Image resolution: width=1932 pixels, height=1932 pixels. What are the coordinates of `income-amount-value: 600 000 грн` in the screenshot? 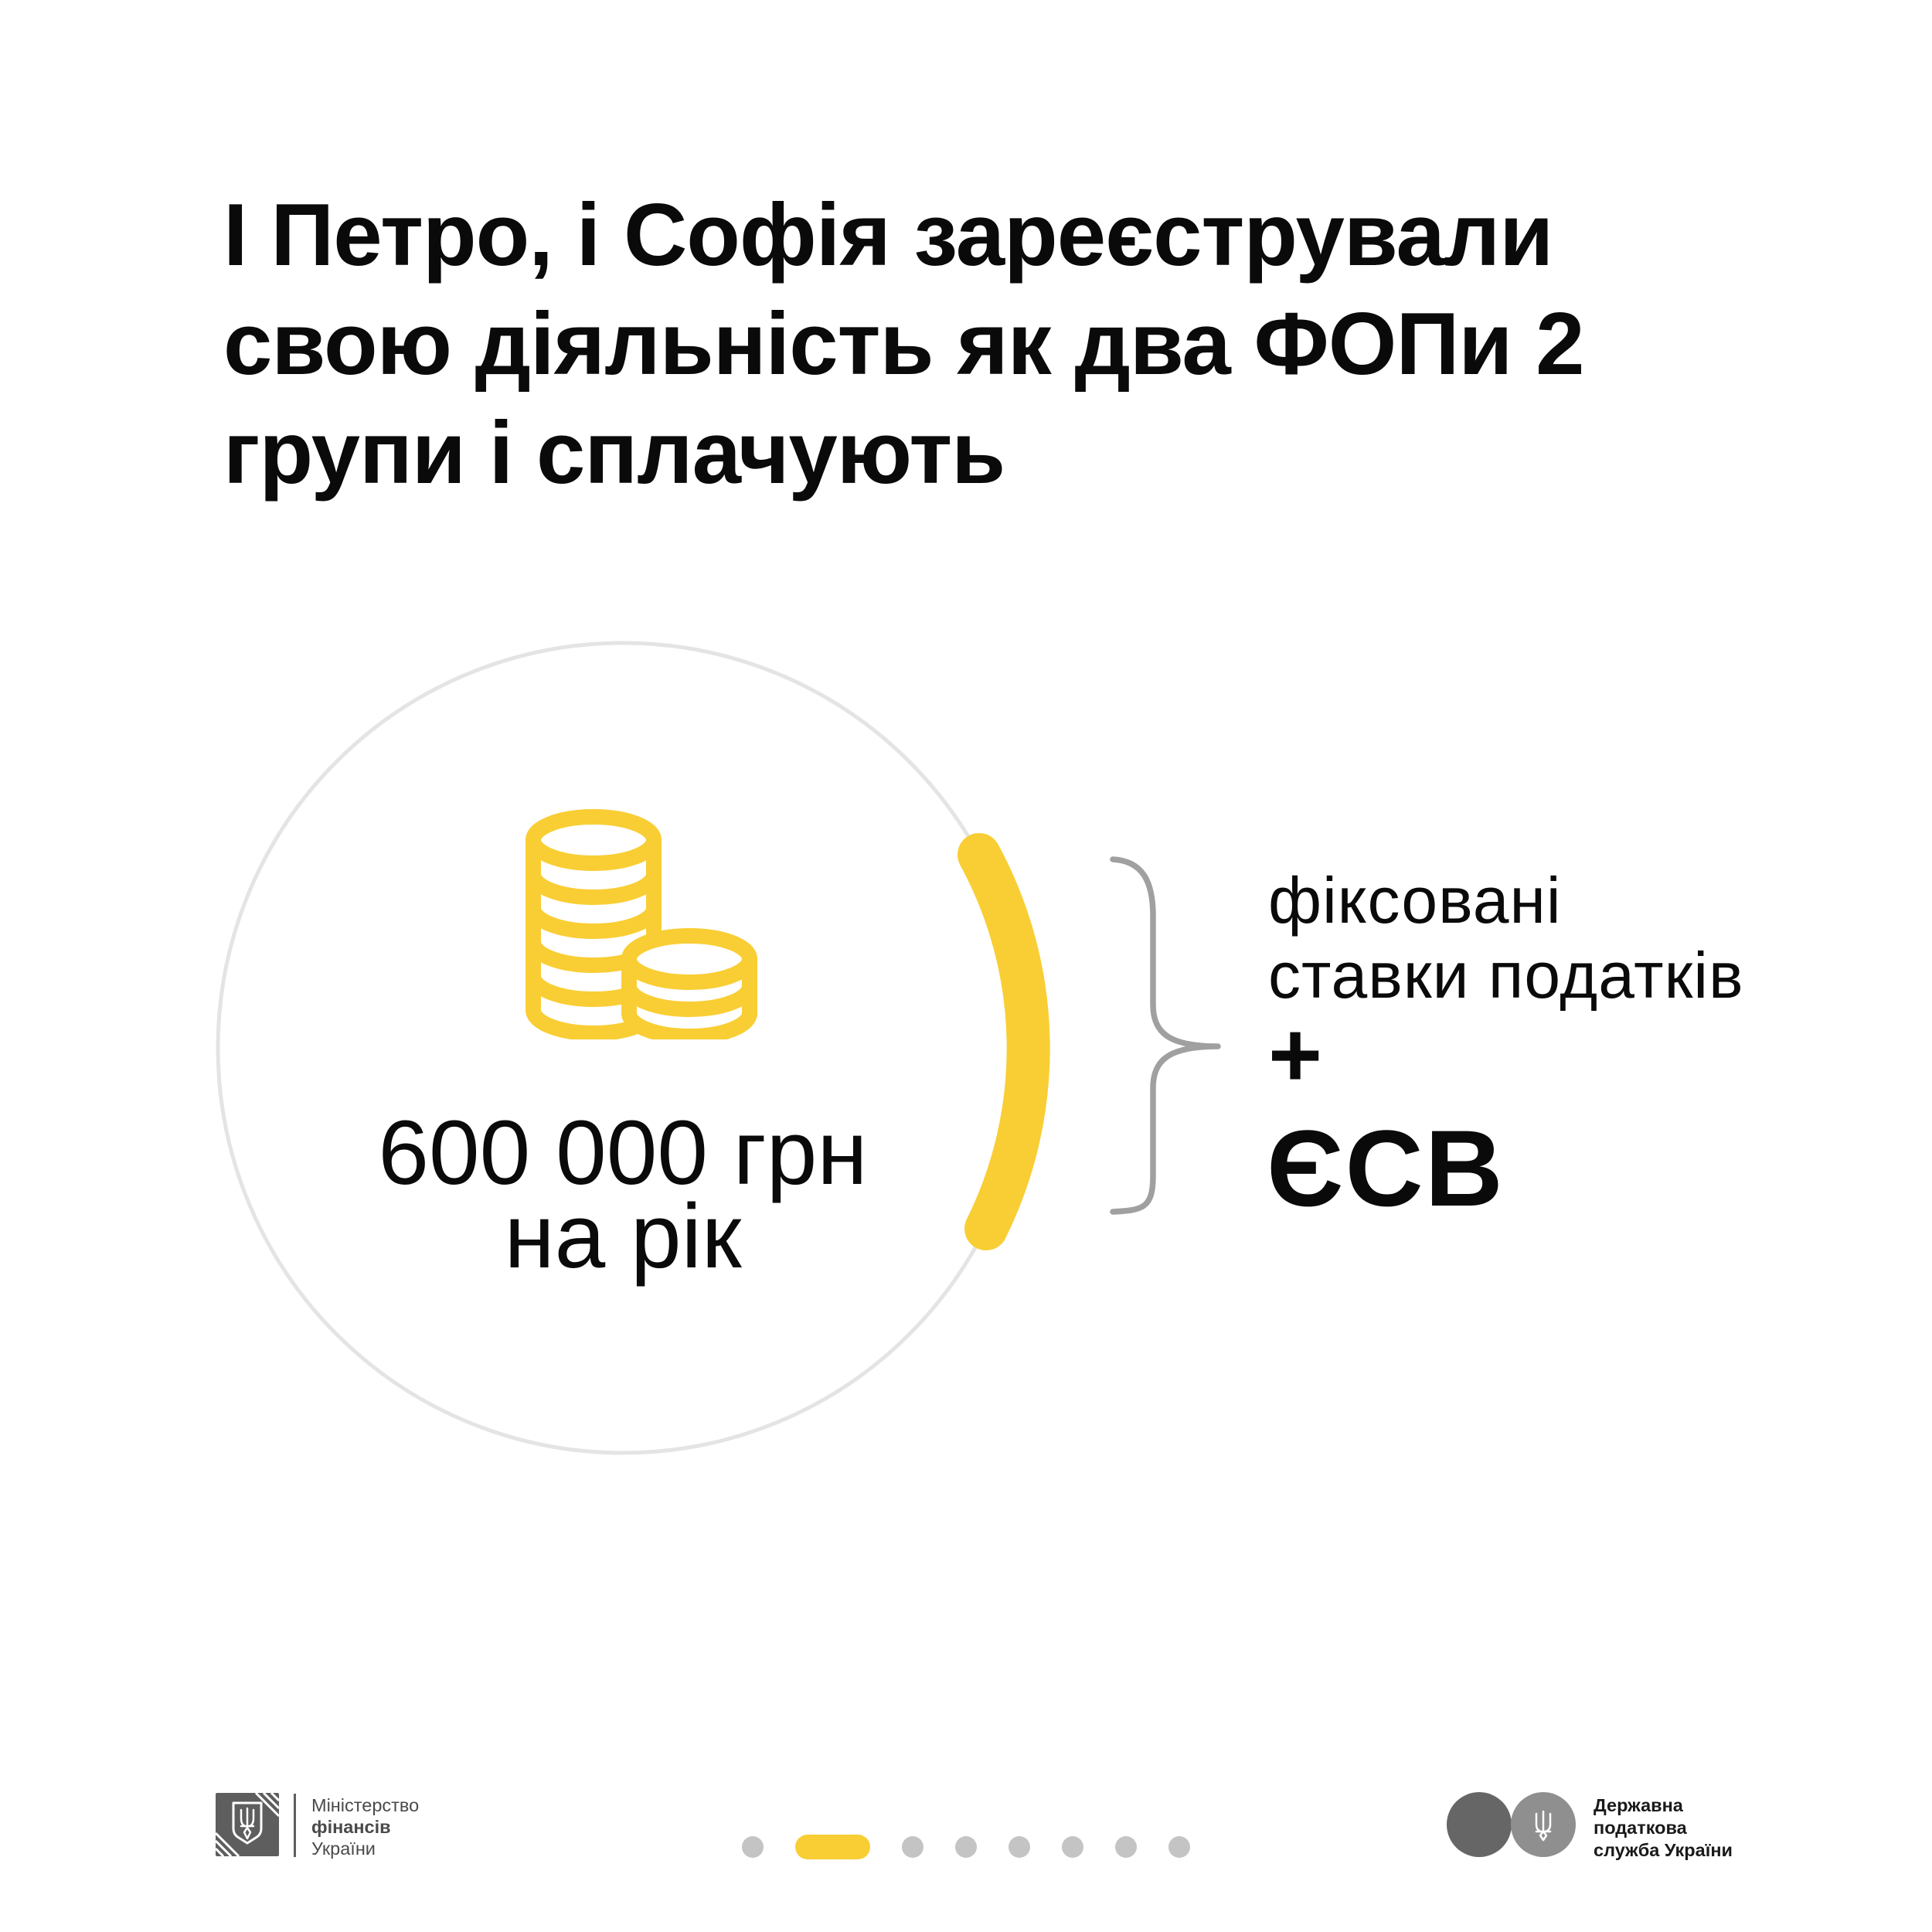 It's located at (623, 1153).